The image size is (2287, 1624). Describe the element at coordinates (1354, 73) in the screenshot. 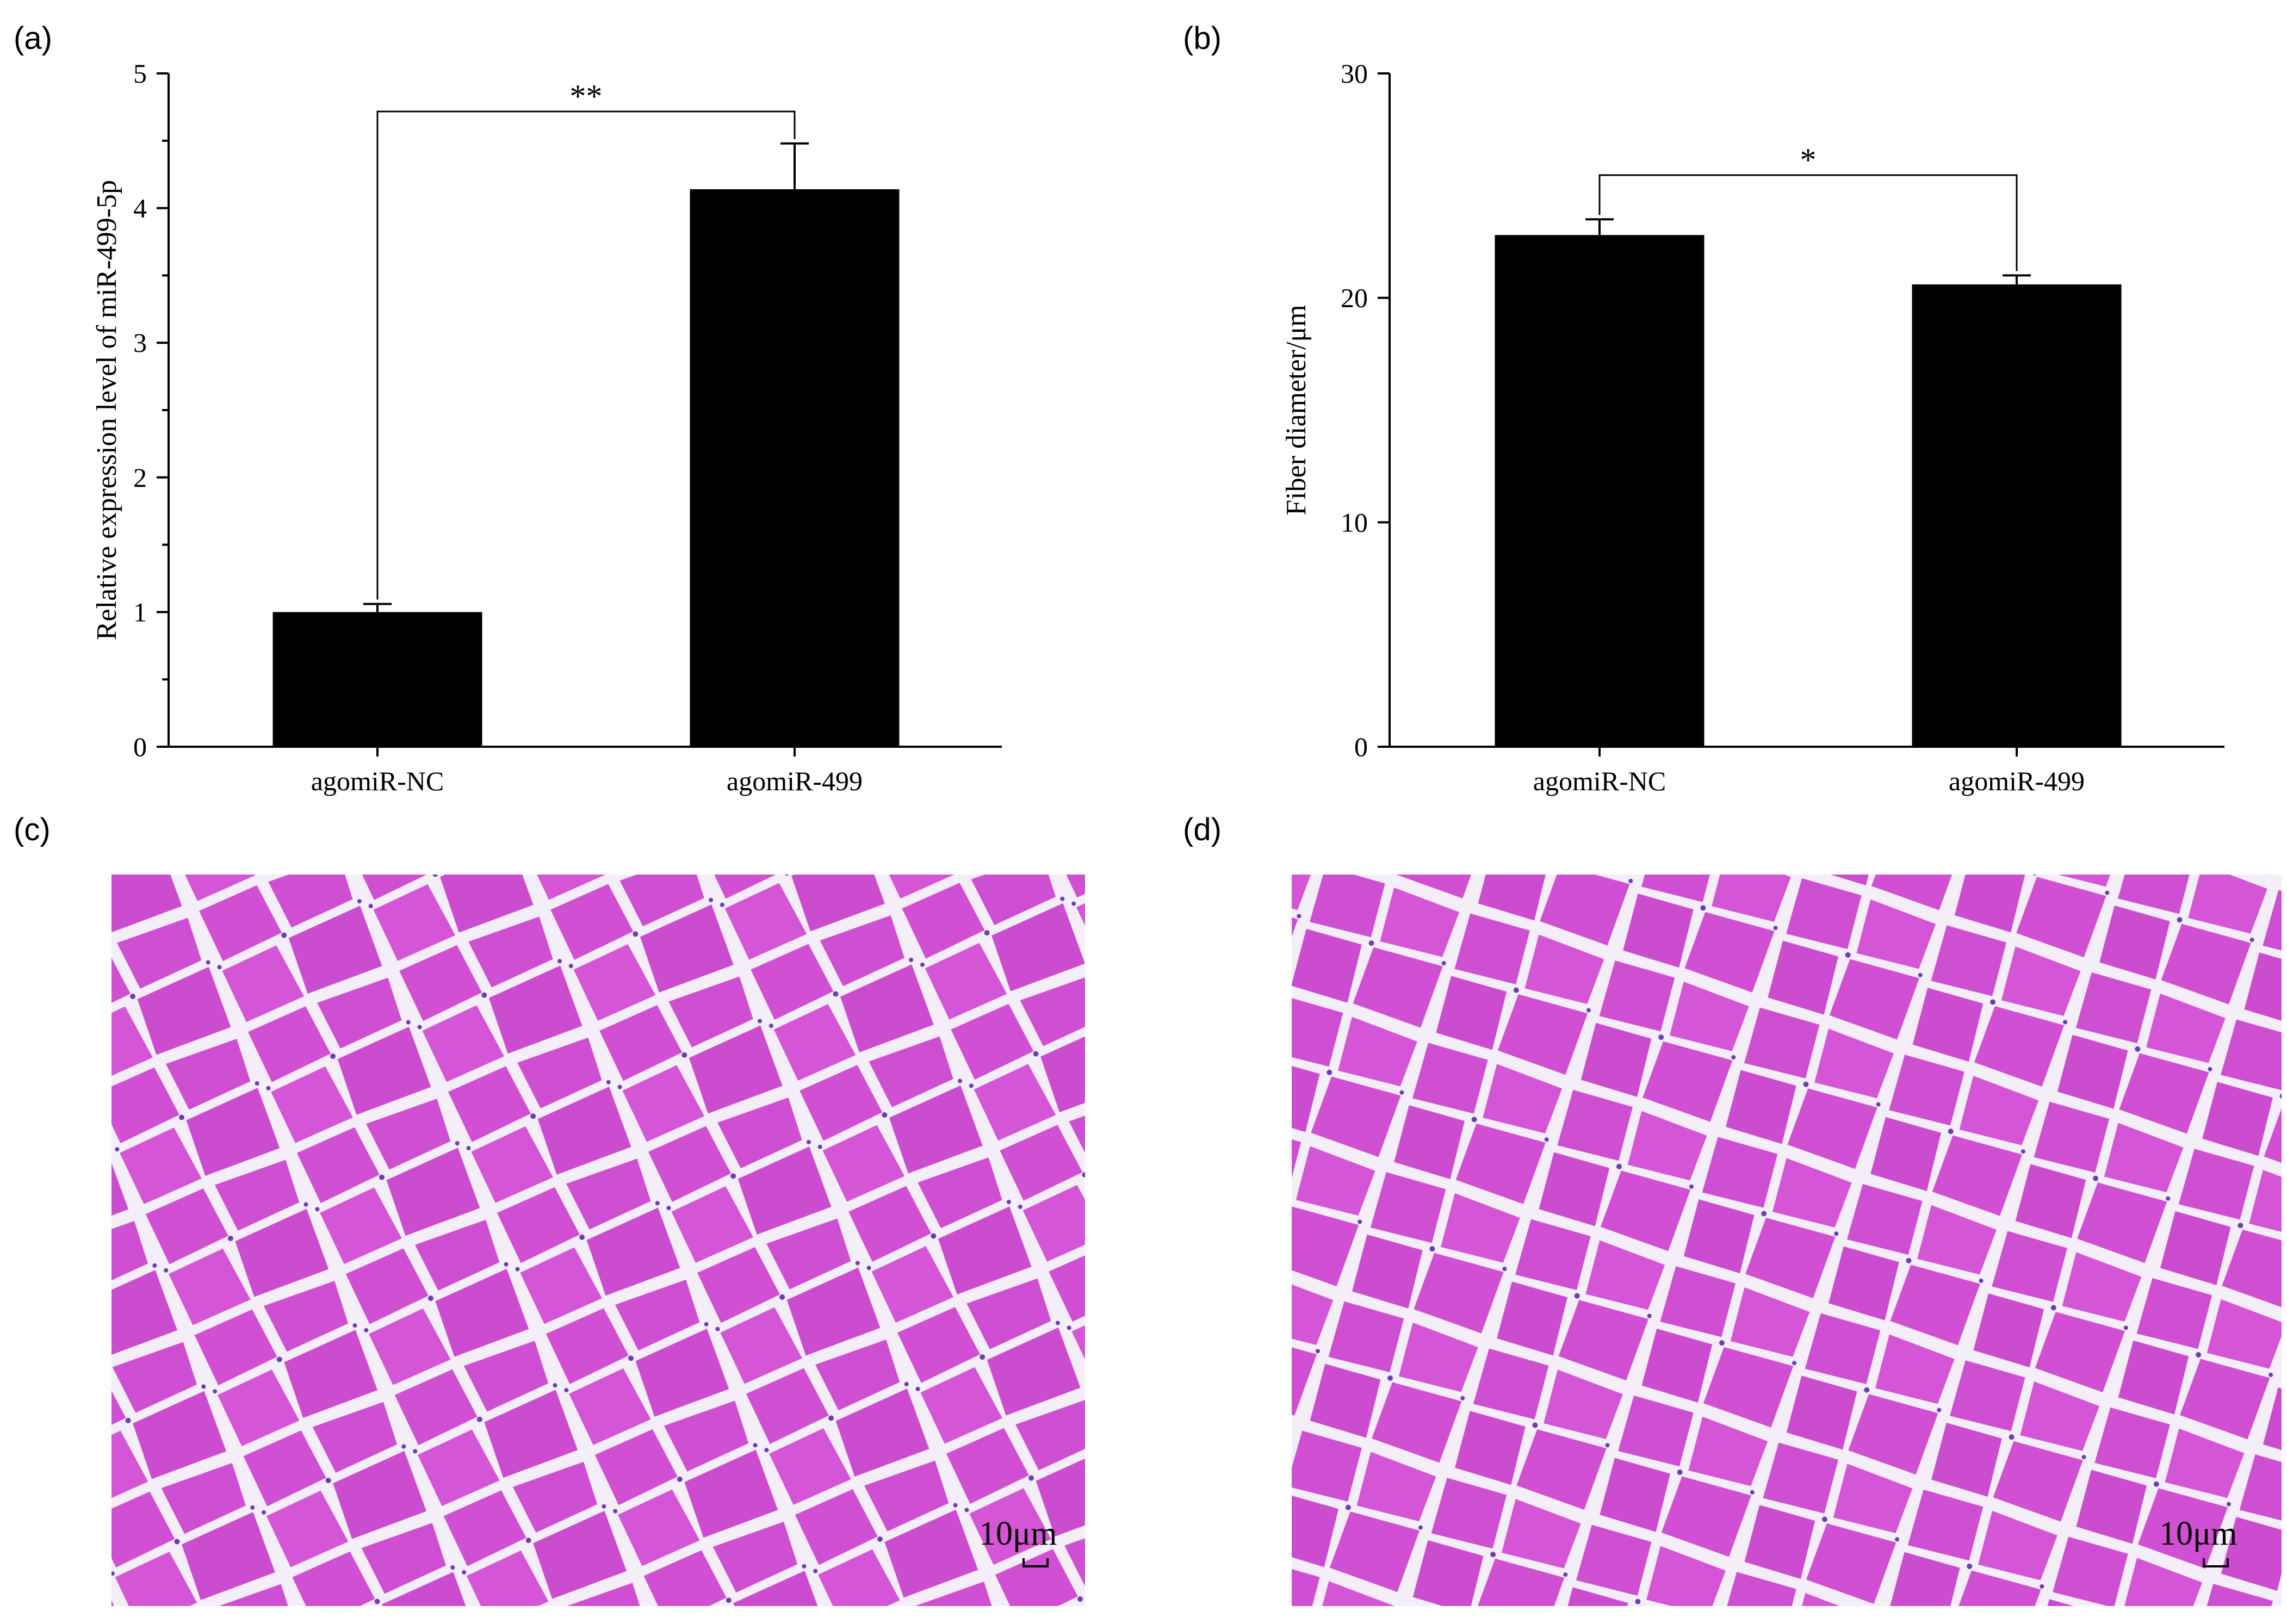

I see `y-tick-label: 30` at that location.